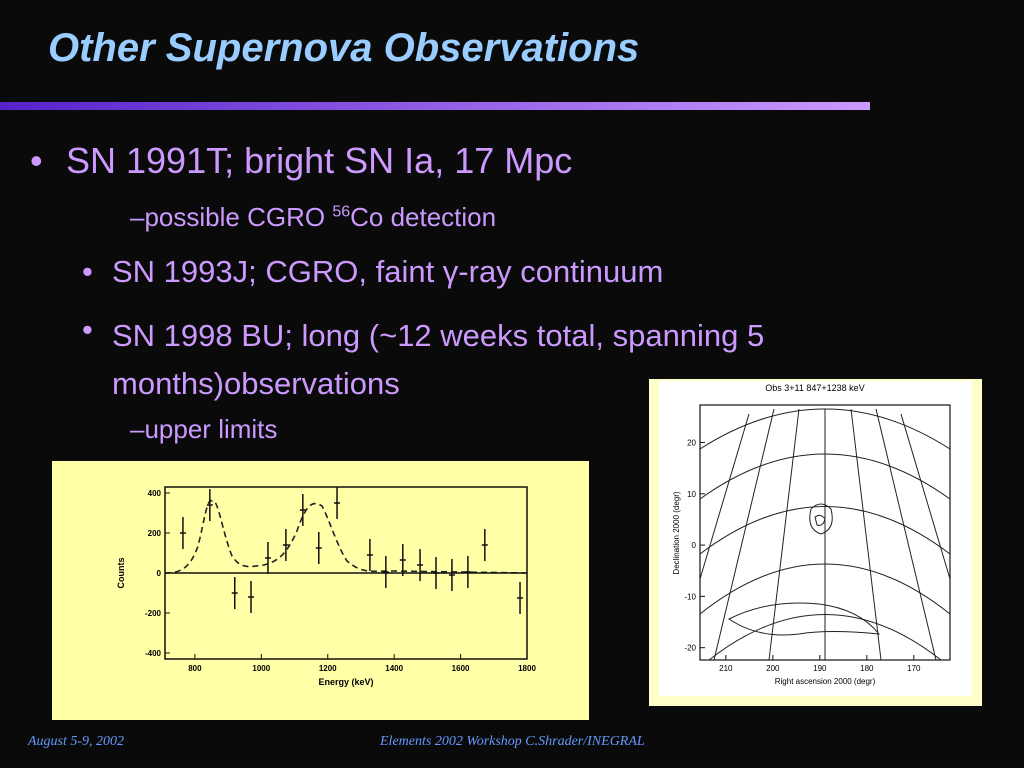 The height and width of the screenshot is (768, 1024). I want to click on sub-text: upper limits, so click(211, 429).